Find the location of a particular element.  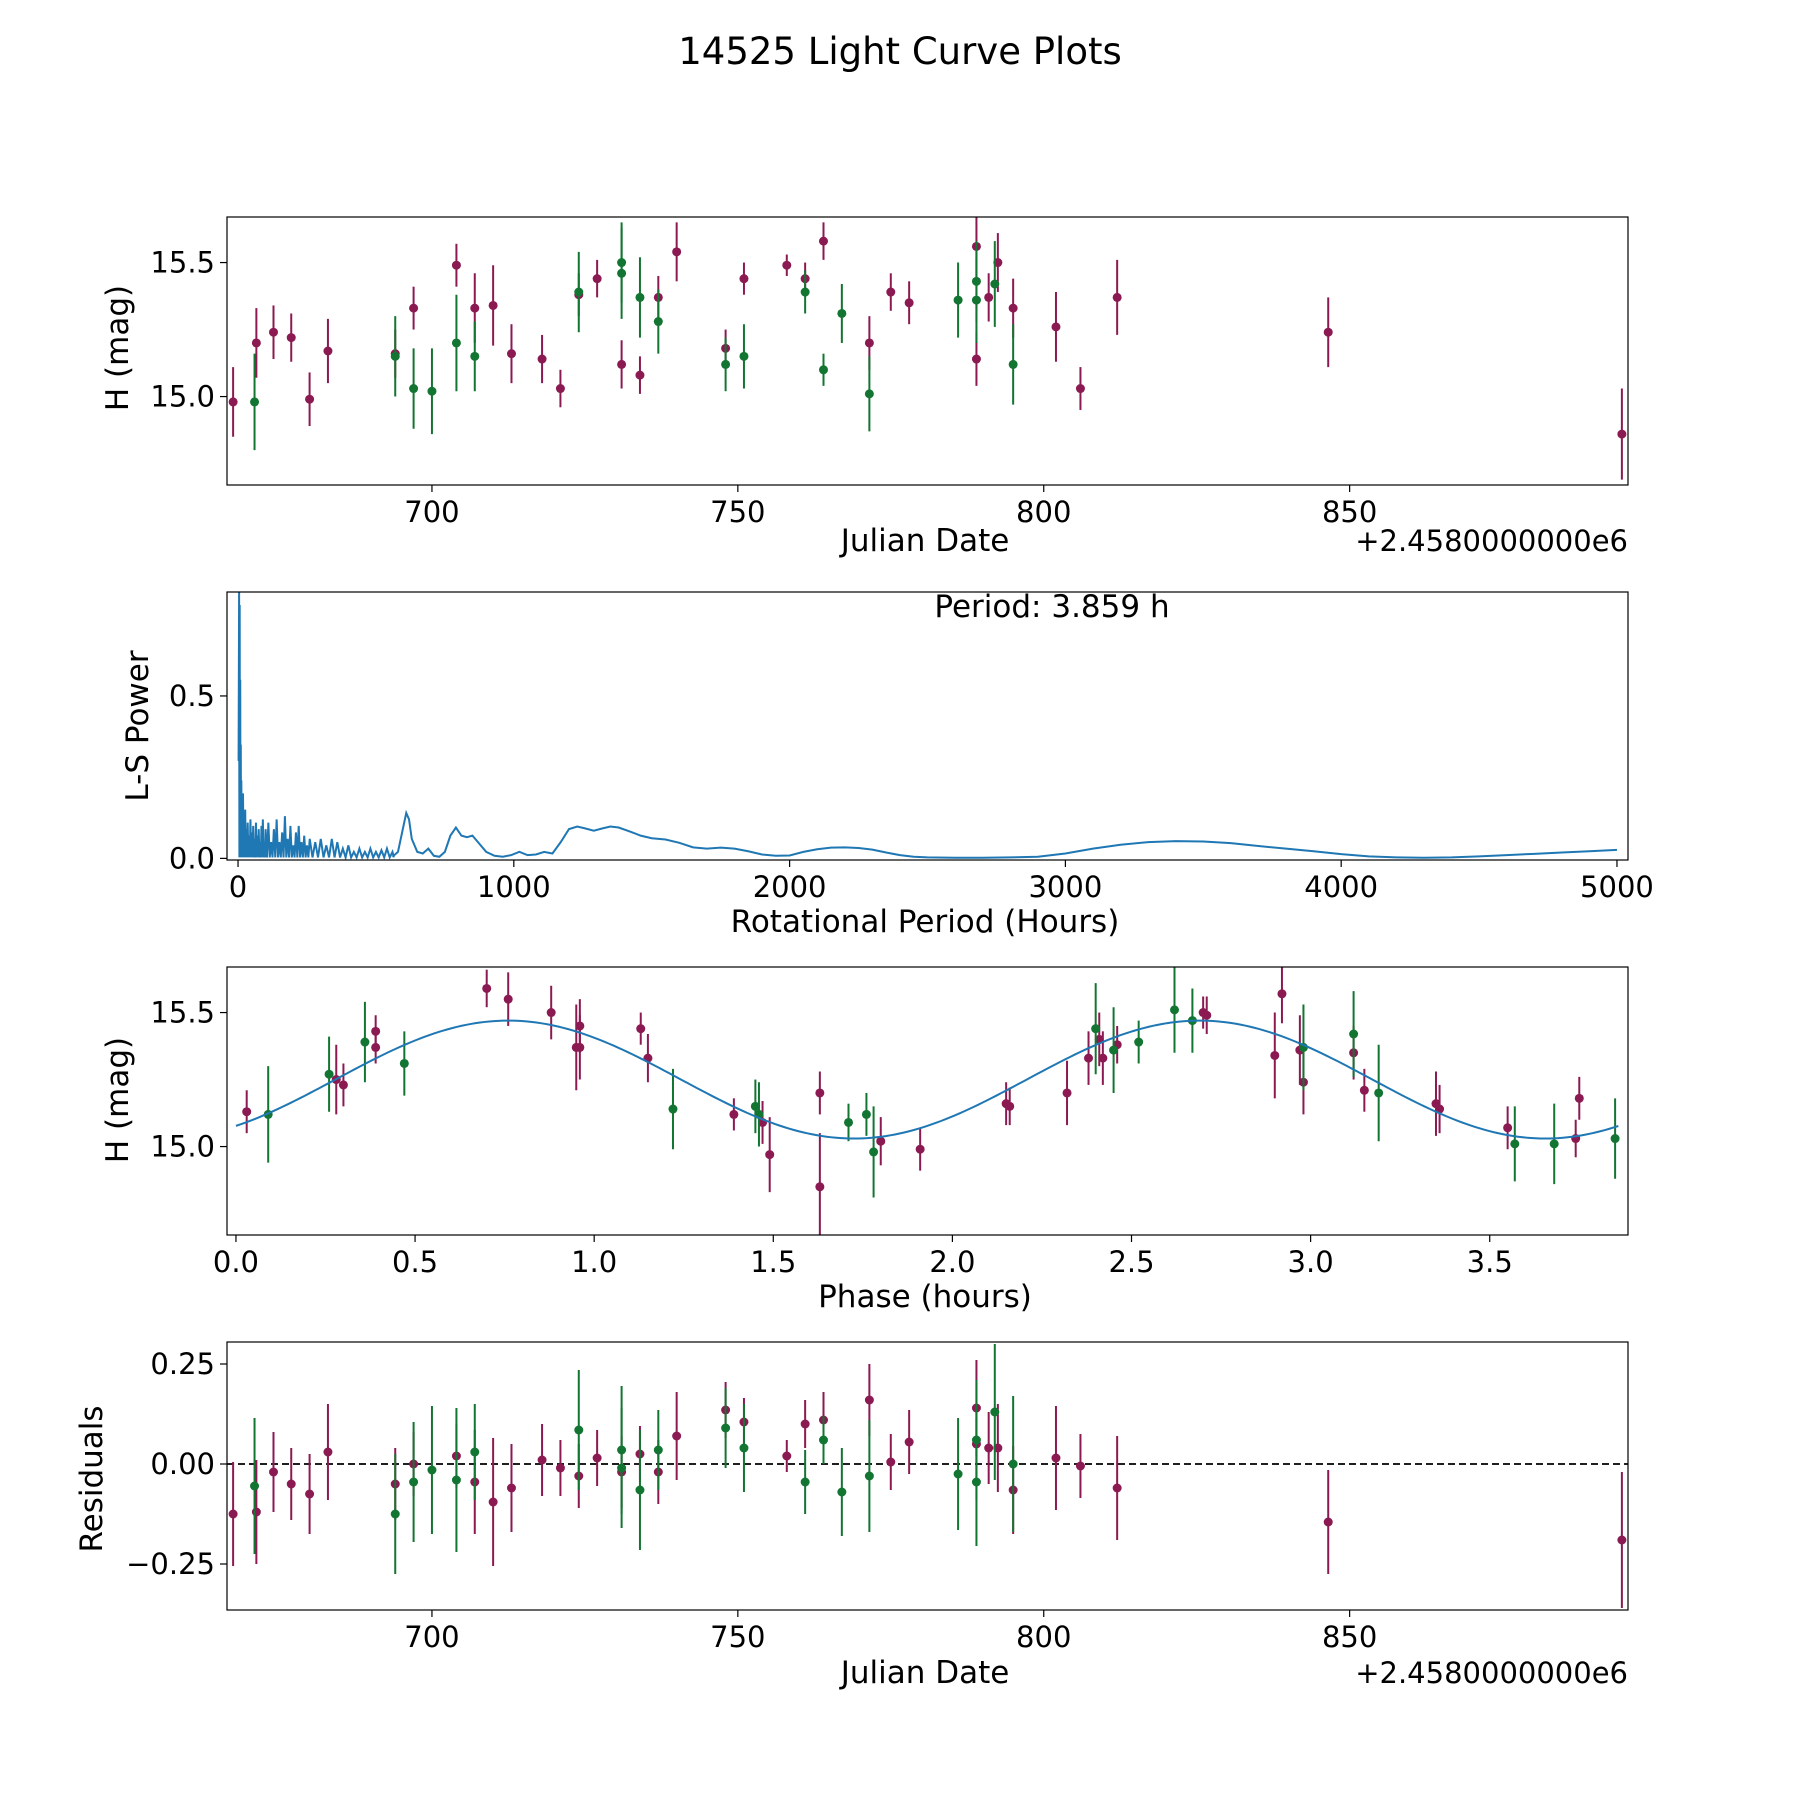

y-tick-label: 0.25 is located at coordinates (182, 1364).